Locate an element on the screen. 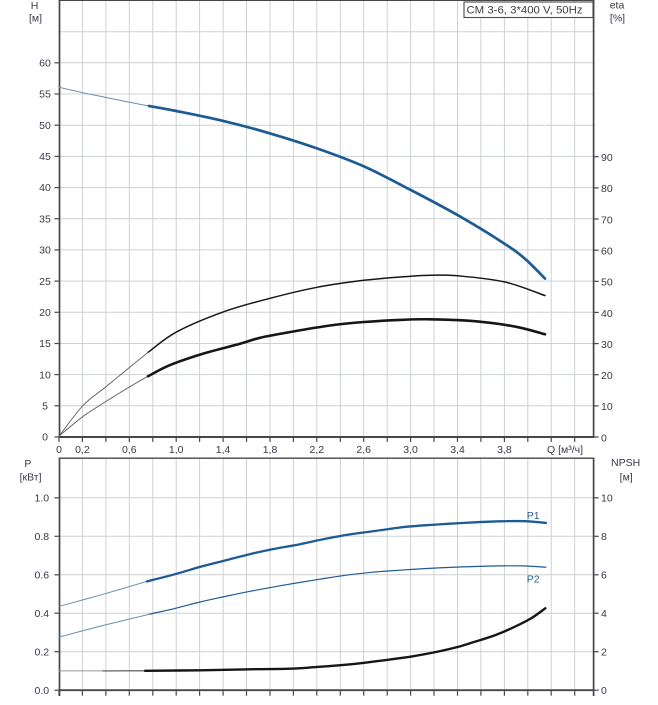 The width and height of the screenshot is (658, 705). svg-text: 2,2 is located at coordinates (316, 450).